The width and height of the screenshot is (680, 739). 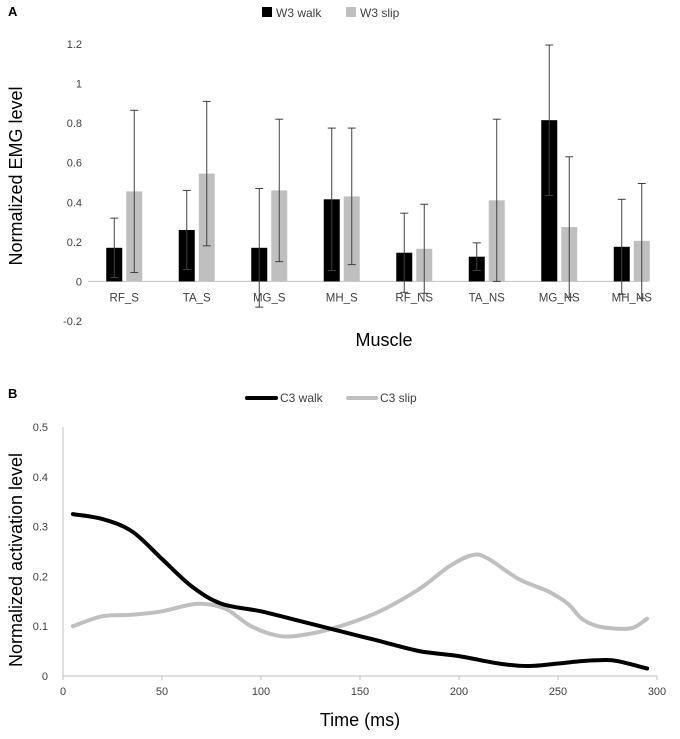 What do you see at coordinates (16, 175) in the screenshot?
I see `panel-a-y-axis-title: Normalized EMG level` at bounding box center [16, 175].